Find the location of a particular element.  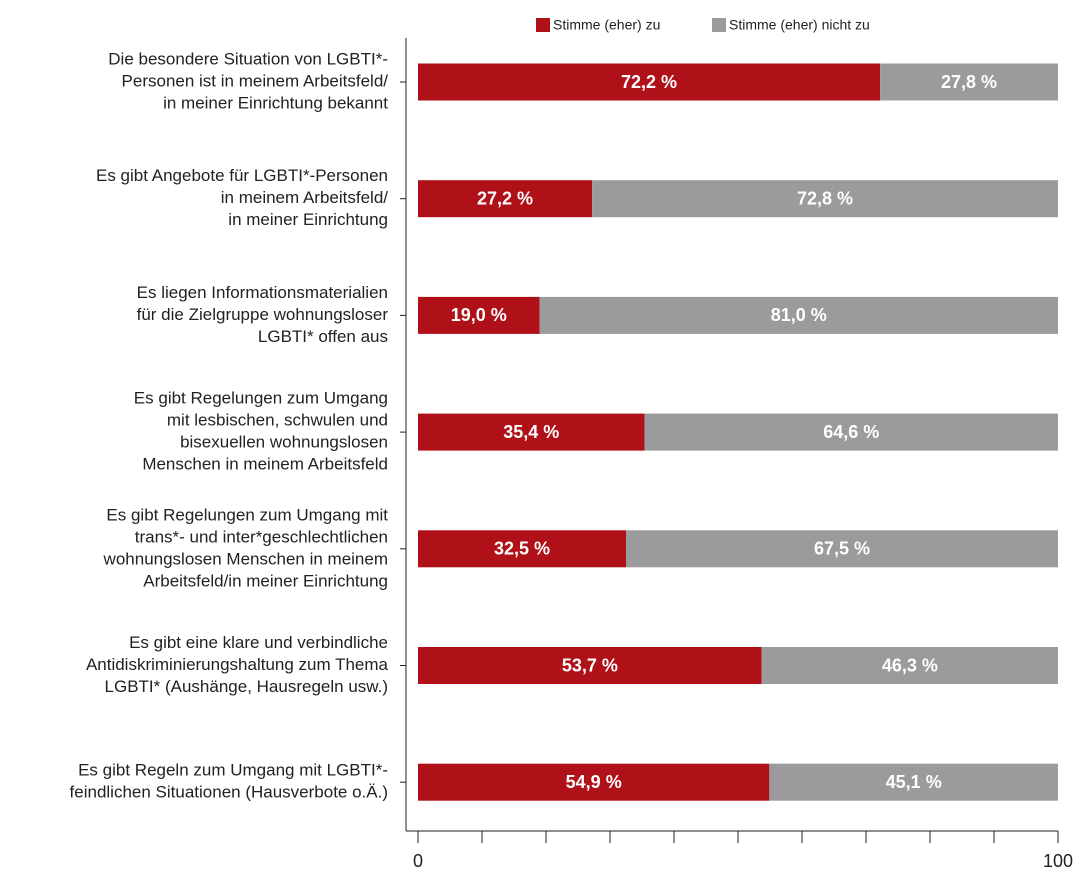

category-label: für die Zielgruppe wohnungsloser is located at coordinates (263, 314).